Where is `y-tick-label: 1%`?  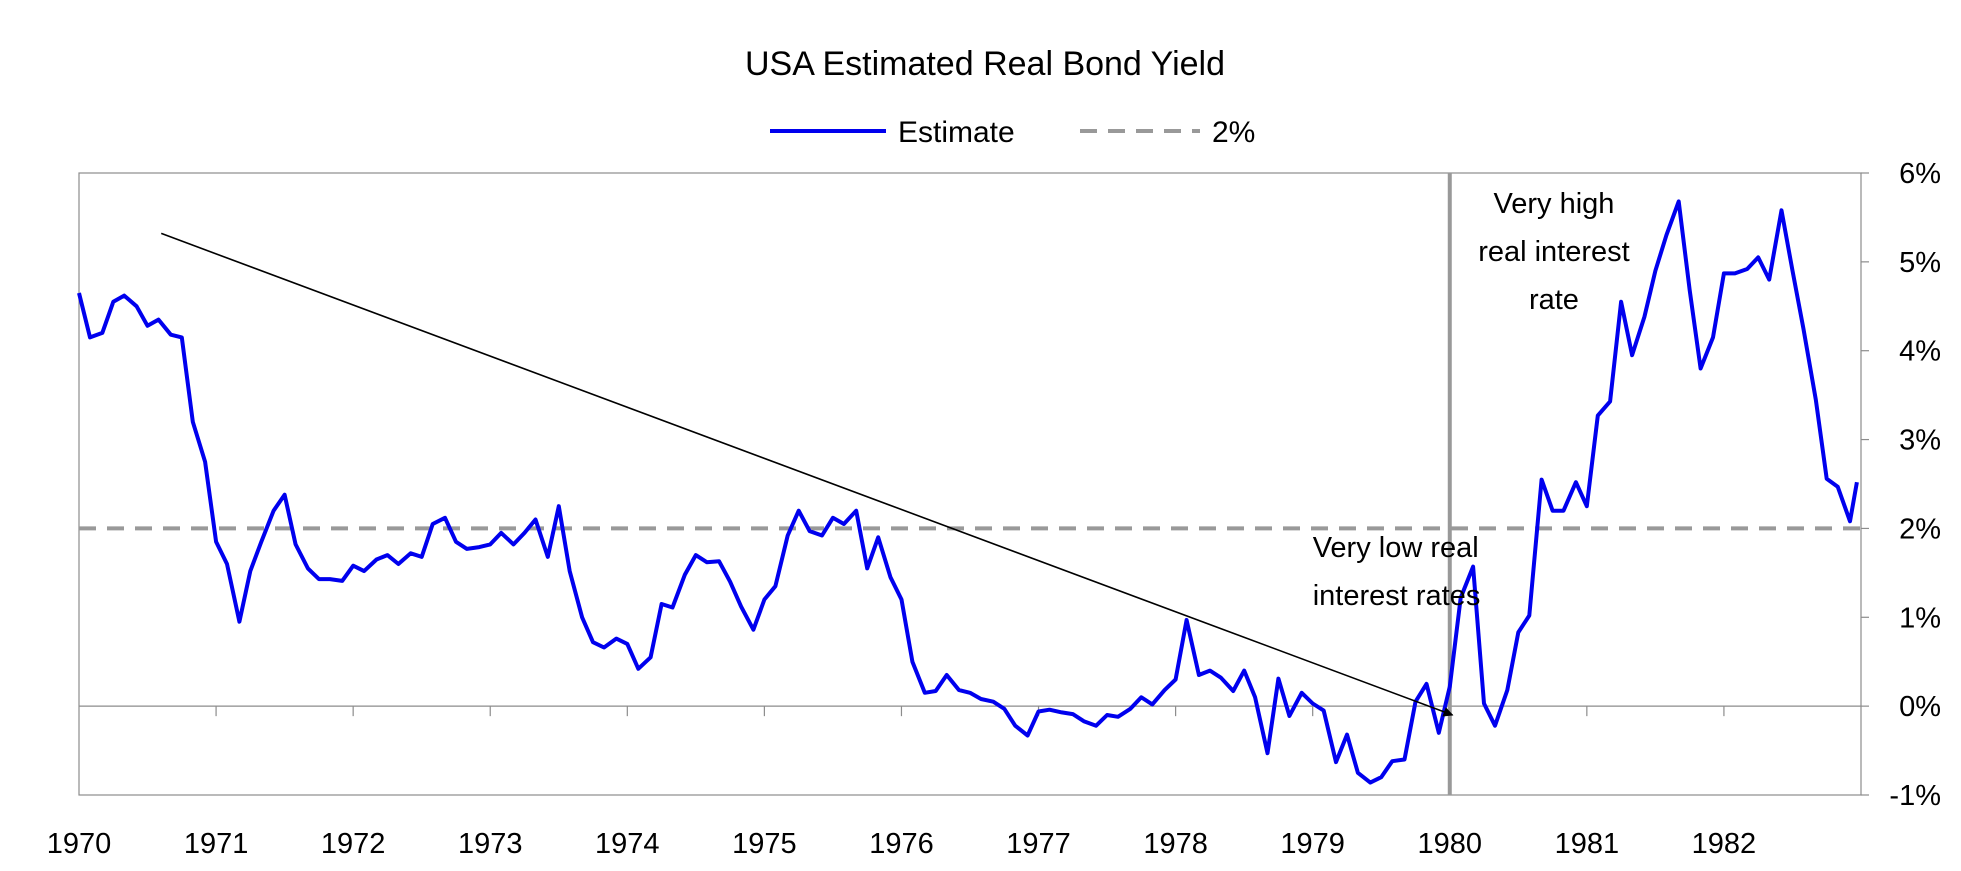 y-tick-label: 1% is located at coordinates (1920, 618).